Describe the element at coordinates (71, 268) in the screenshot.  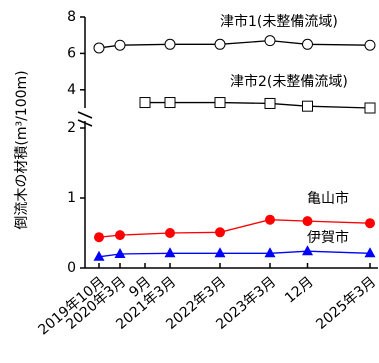
I see `y-tick-label: 0` at that location.